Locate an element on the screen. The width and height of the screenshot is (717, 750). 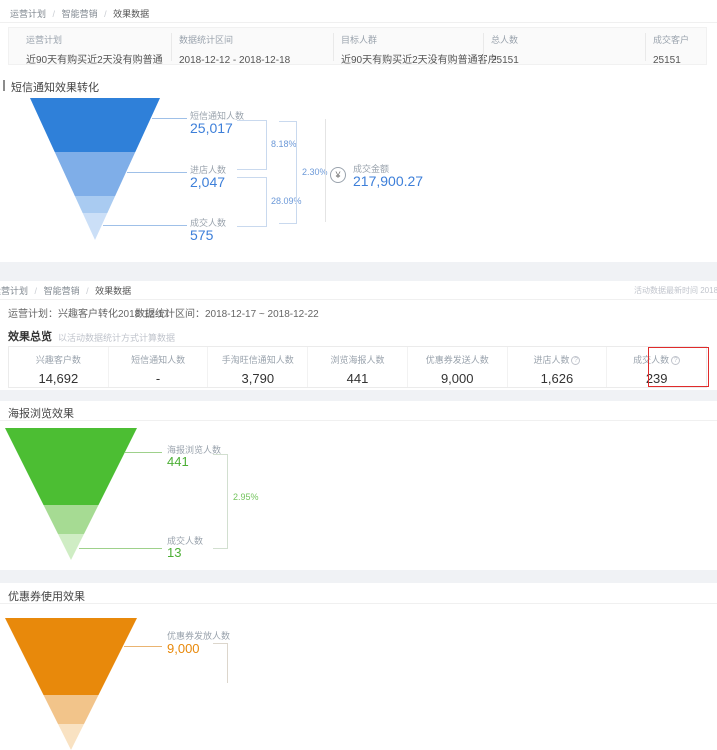
data-update-note: 活动数据最新时间 2018-12 is located at coordinates (675, 290).